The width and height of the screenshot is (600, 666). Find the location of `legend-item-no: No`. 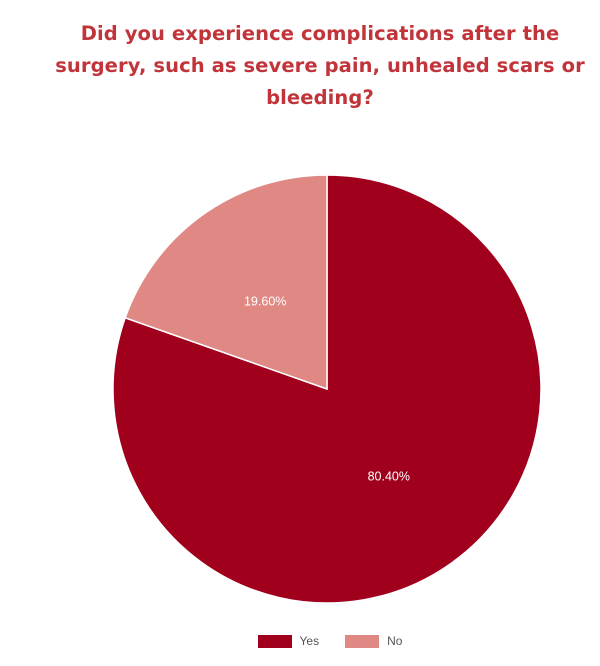

legend-item-no: No is located at coordinates (373, 641).